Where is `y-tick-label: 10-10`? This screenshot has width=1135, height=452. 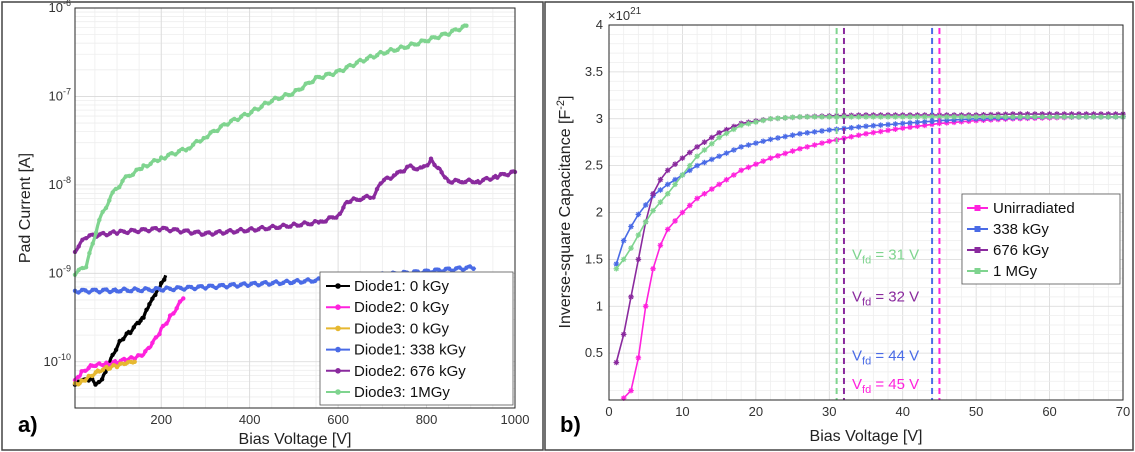
y-tick-label: 10-10 is located at coordinates (57, 360).